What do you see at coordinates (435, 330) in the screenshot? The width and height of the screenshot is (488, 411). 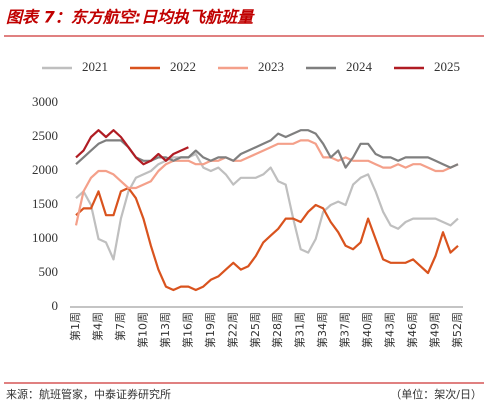 I see `x-tick-label: 第49周` at bounding box center [435, 330].